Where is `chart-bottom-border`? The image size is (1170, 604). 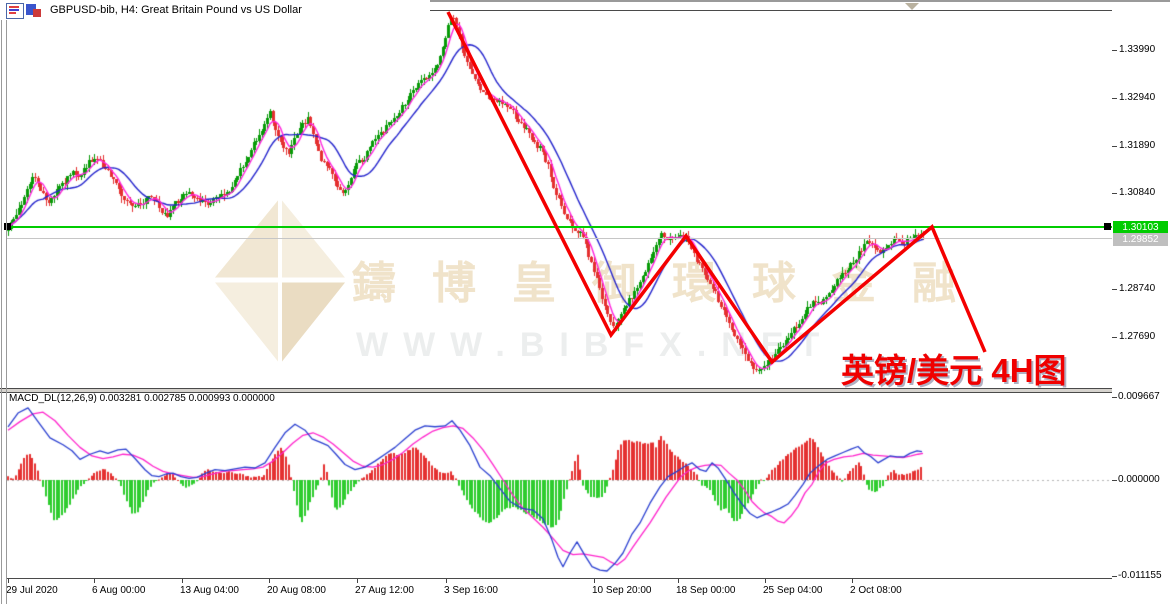
chart-bottom-border is located at coordinates (560, 578).